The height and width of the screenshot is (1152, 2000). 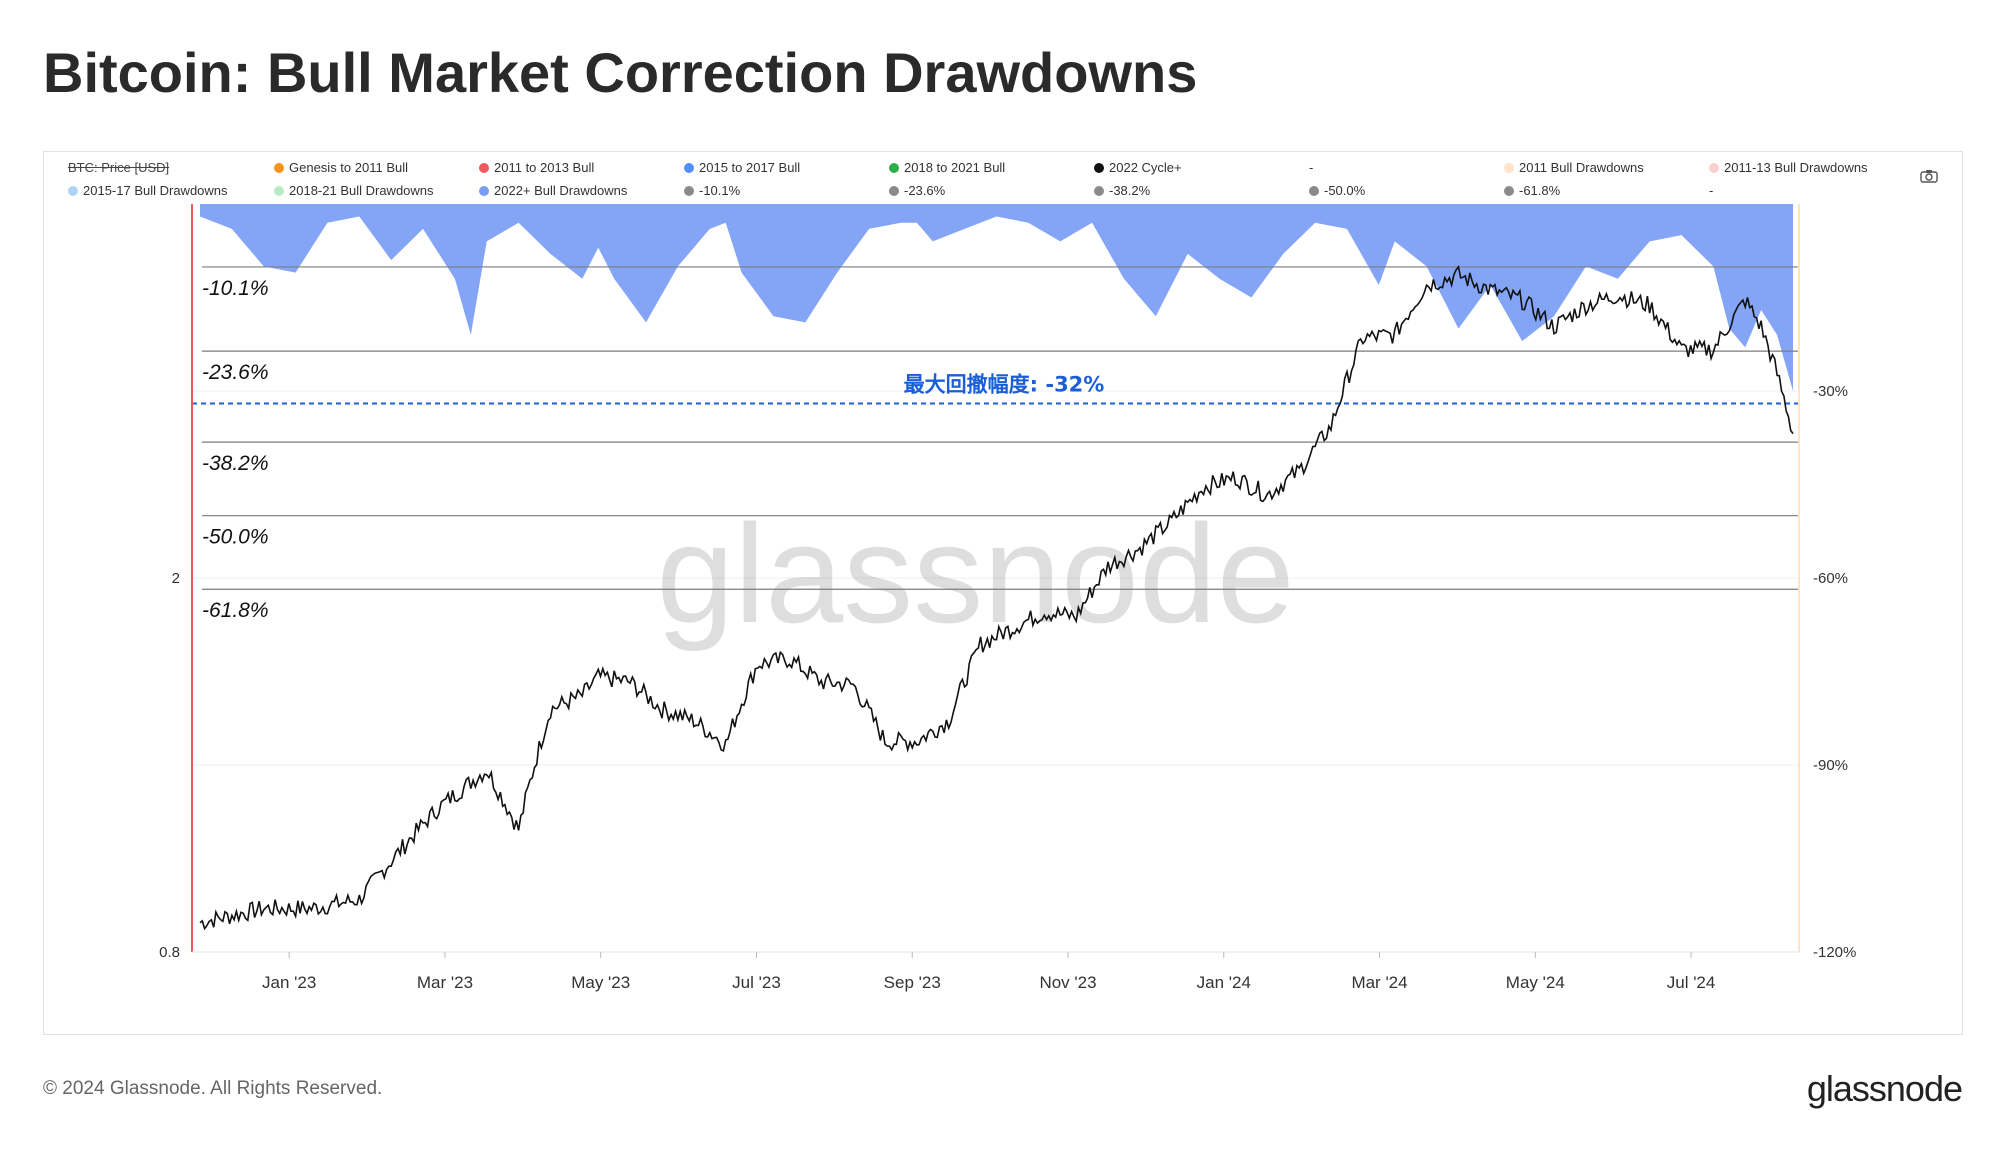 I want to click on legend-item: 2015 to 2017 Bull, so click(x=742, y=167).